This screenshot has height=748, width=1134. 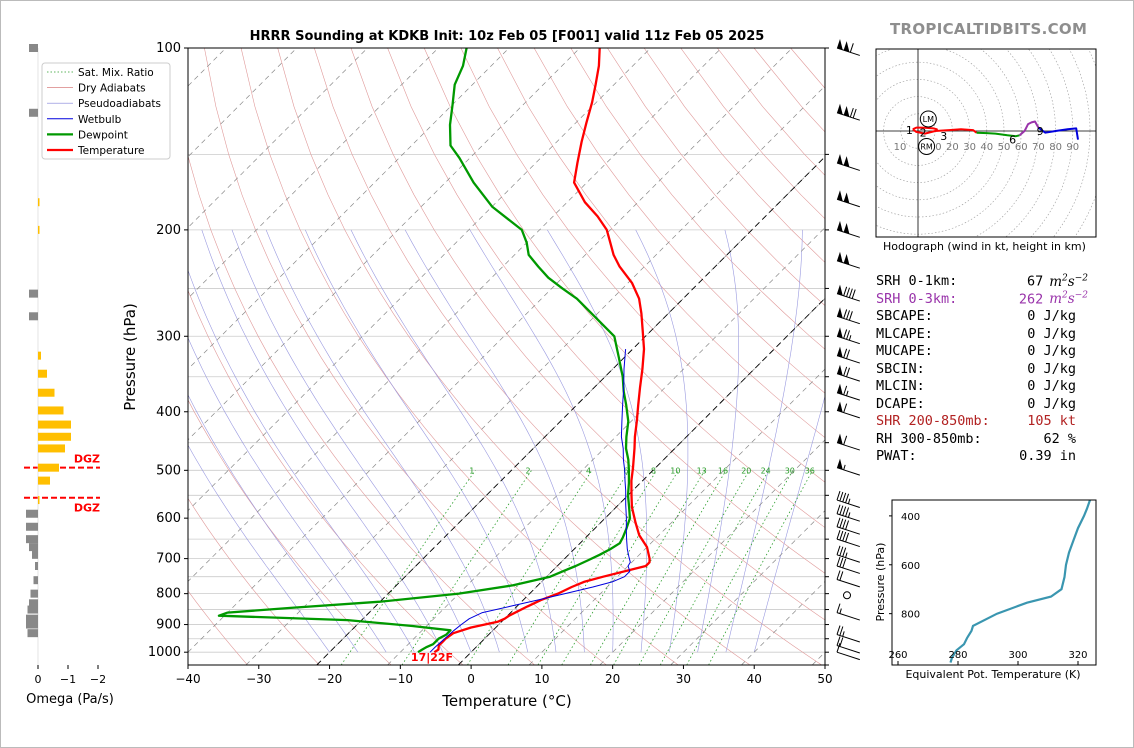 I want to click on theta-e-plot, so click(x=1020, y=581).